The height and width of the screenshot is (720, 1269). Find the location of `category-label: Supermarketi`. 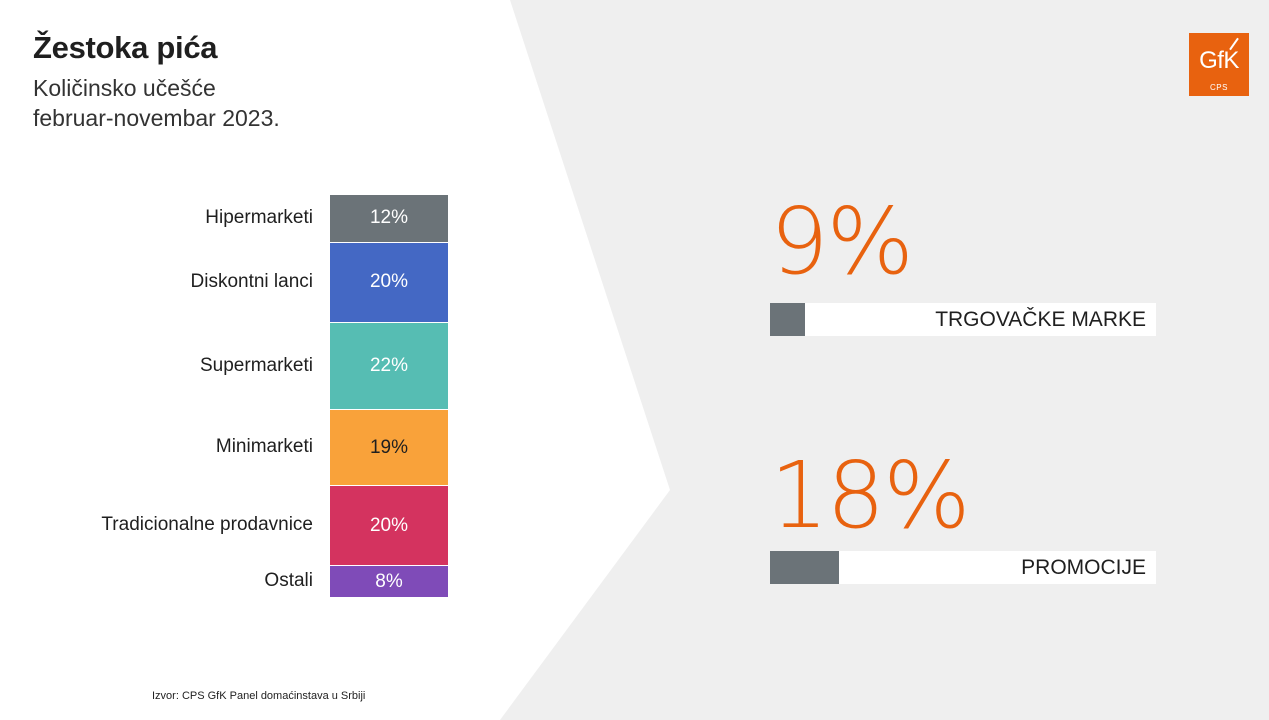

category-label: Supermarketi is located at coordinates (256, 365).